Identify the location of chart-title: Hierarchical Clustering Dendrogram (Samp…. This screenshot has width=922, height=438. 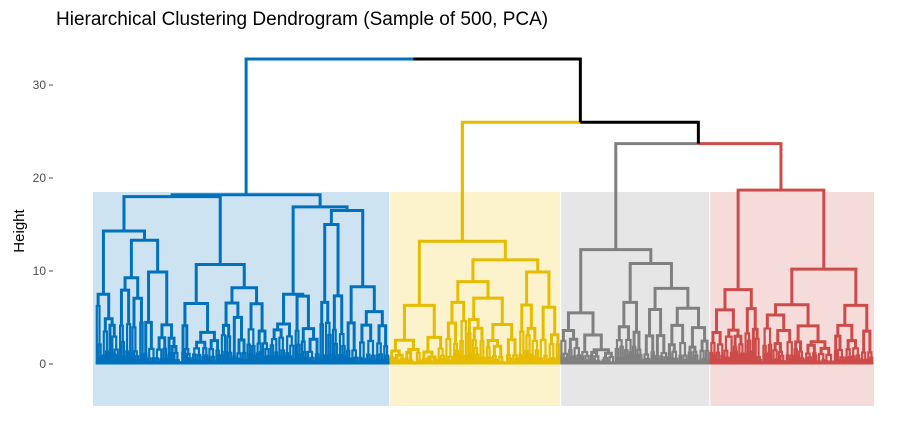
(302, 19).